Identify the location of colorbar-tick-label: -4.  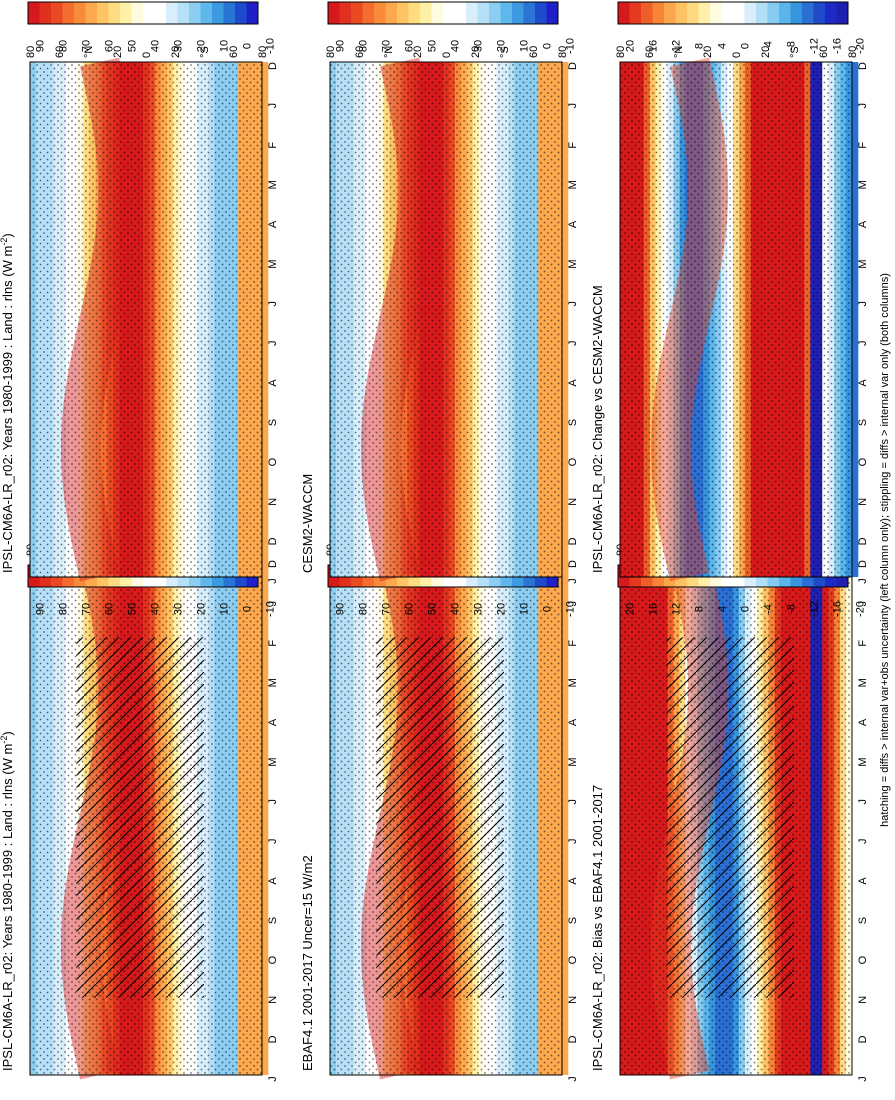
(769, 609).